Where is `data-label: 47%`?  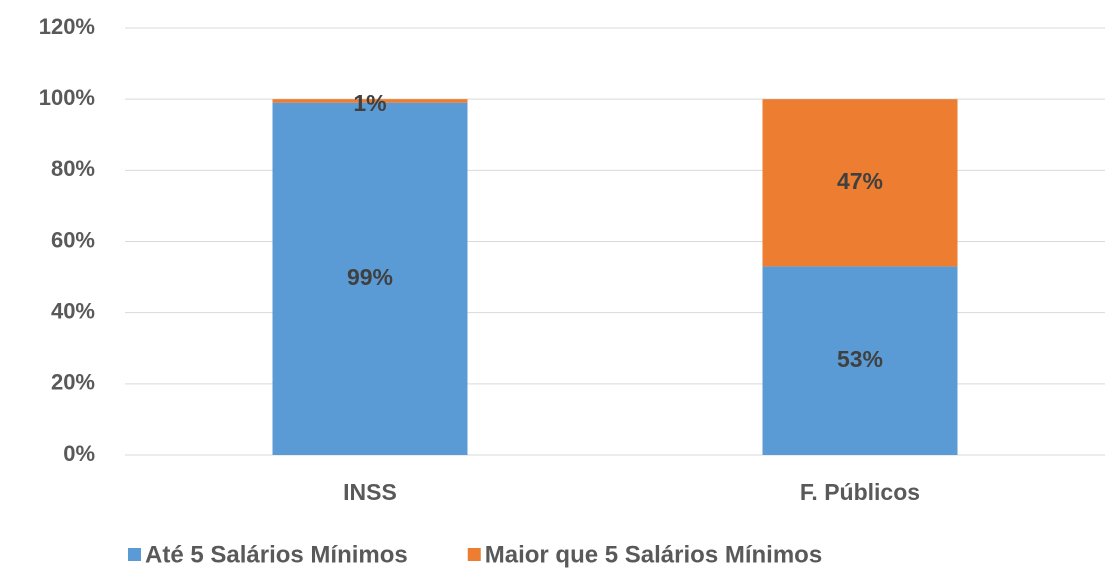 data-label: 47% is located at coordinates (860, 181).